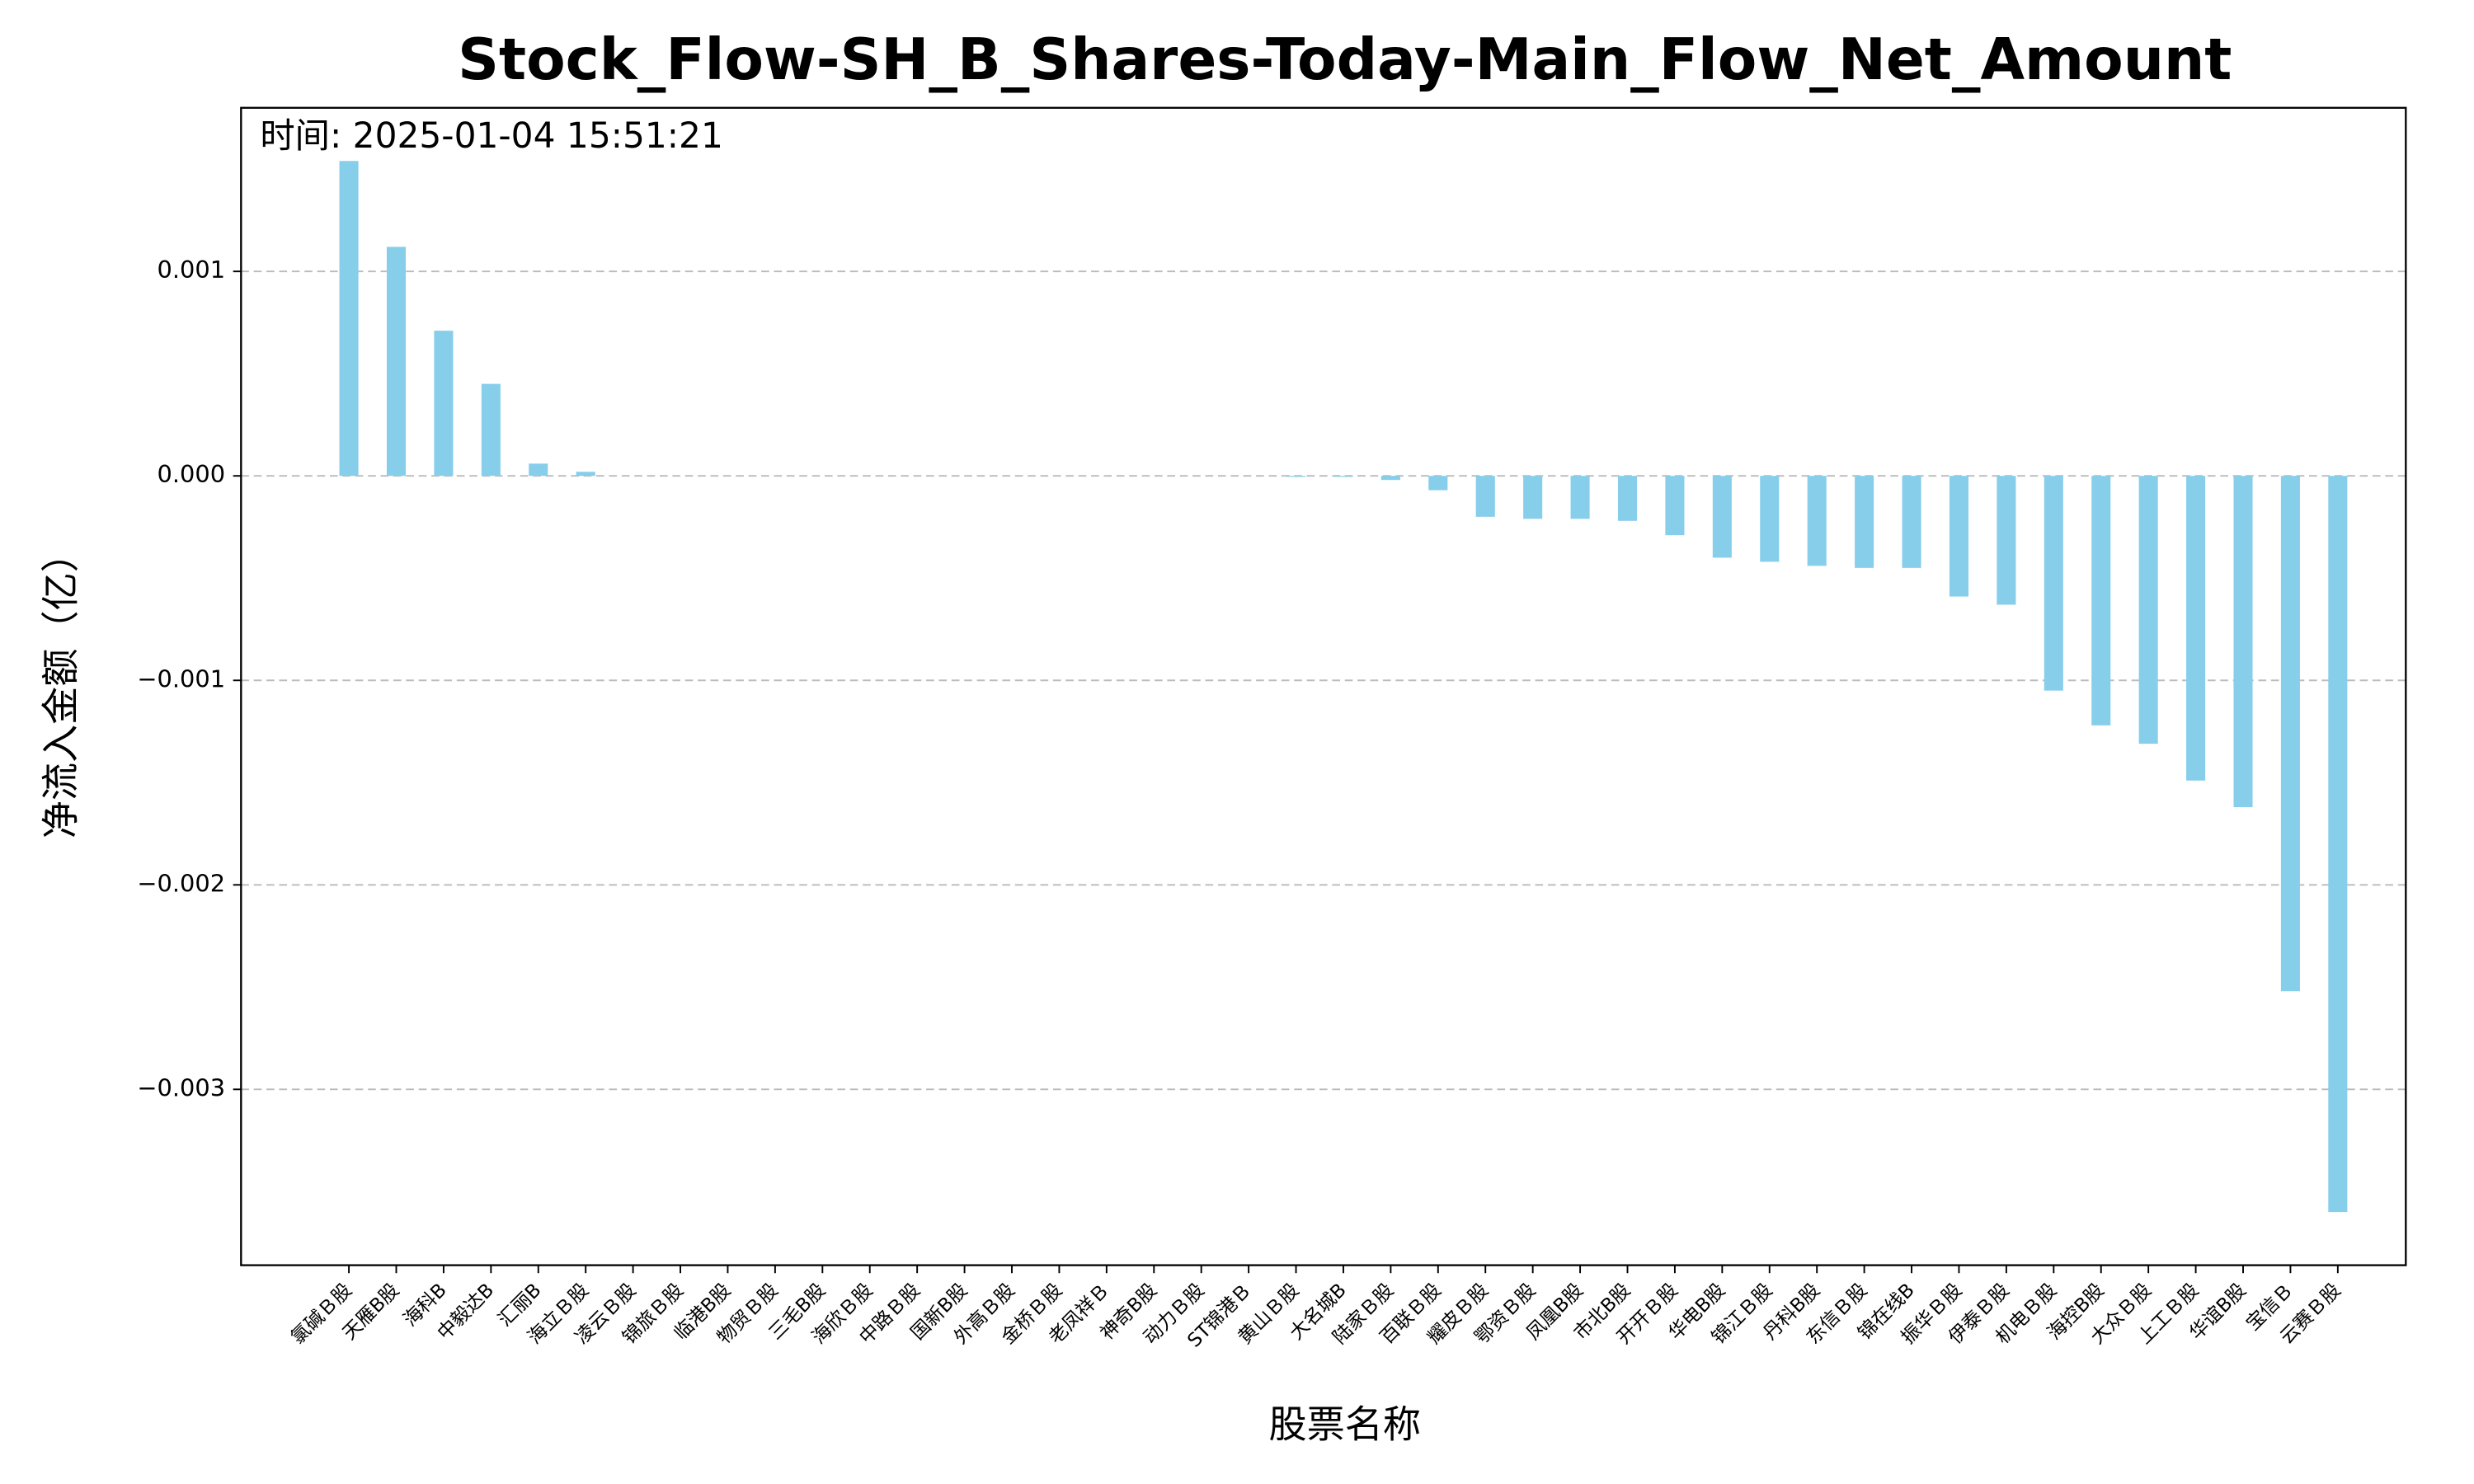 Image resolution: width=2474 pixels, height=1484 pixels. Describe the element at coordinates (181, 883) in the screenshot. I see `y-tick-label: −0.002` at that location.